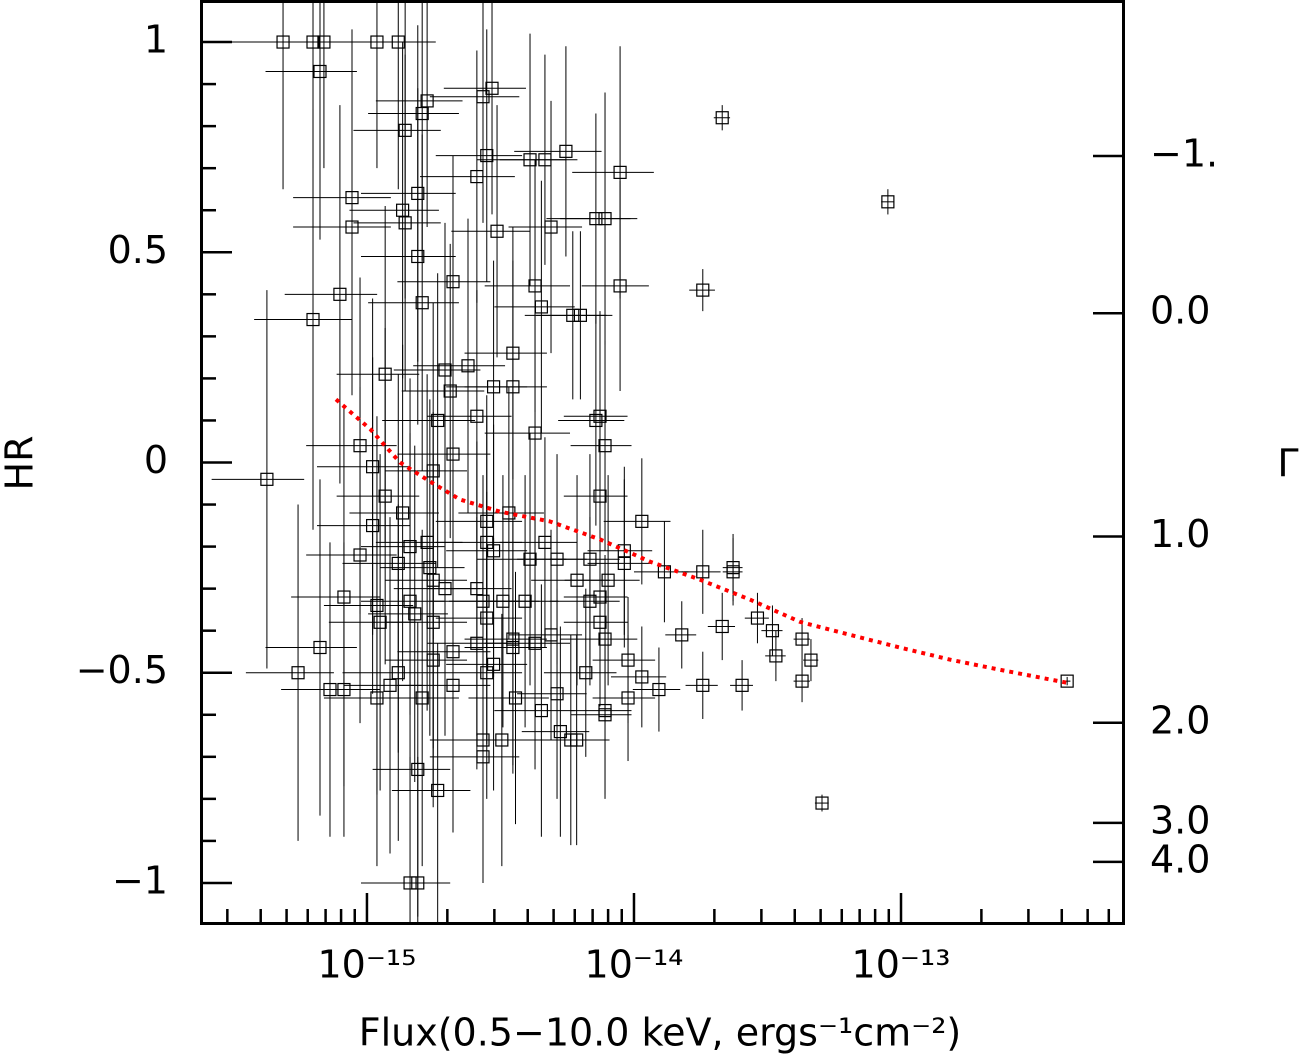  What do you see at coordinates (1180, 311) in the screenshot?
I see `y2-tick-label: 0.0` at bounding box center [1180, 311].